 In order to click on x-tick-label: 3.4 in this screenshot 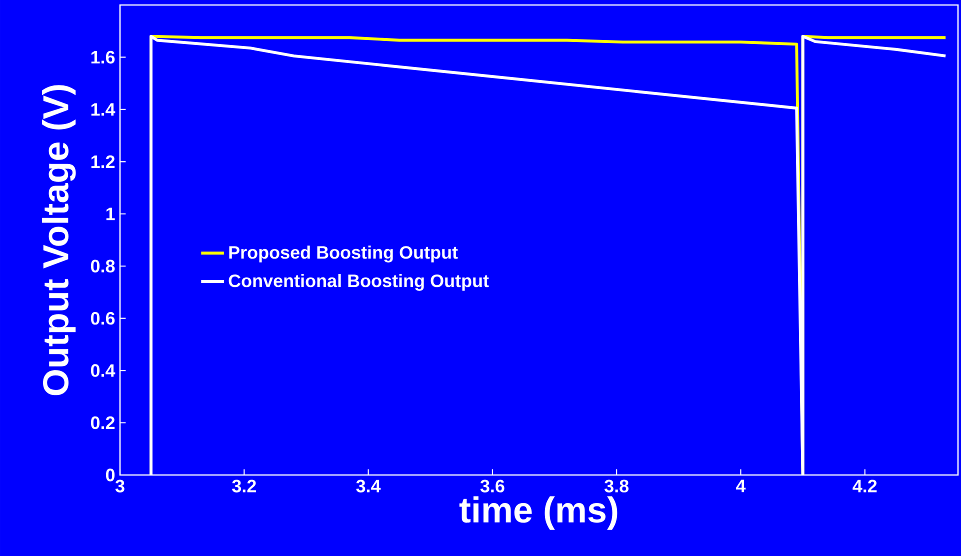, I will do `click(368, 486)`.